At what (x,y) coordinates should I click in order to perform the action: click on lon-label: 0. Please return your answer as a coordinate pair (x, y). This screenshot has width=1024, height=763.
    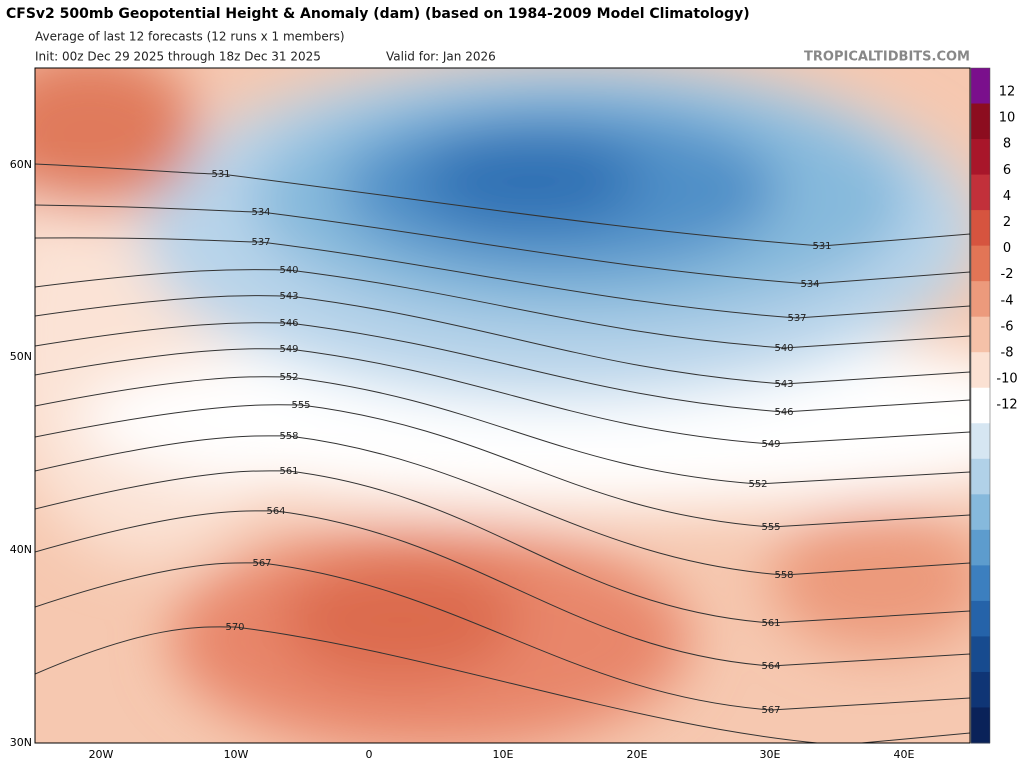
    Looking at the image, I should click on (369, 754).